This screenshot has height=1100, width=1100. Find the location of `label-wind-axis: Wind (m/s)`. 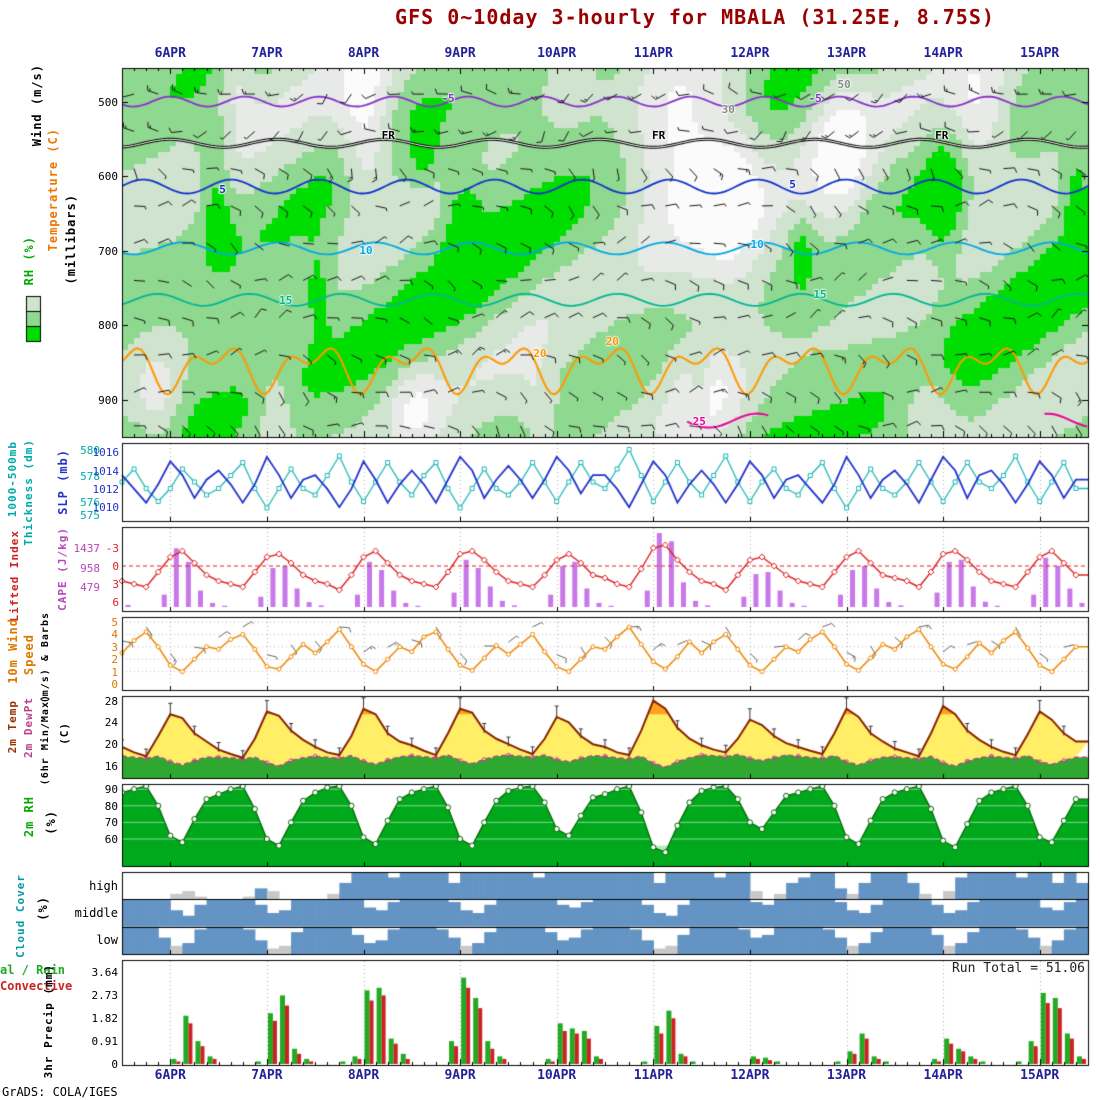

label-wind-axis: Wind (m/s) is located at coordinates (37, 105).